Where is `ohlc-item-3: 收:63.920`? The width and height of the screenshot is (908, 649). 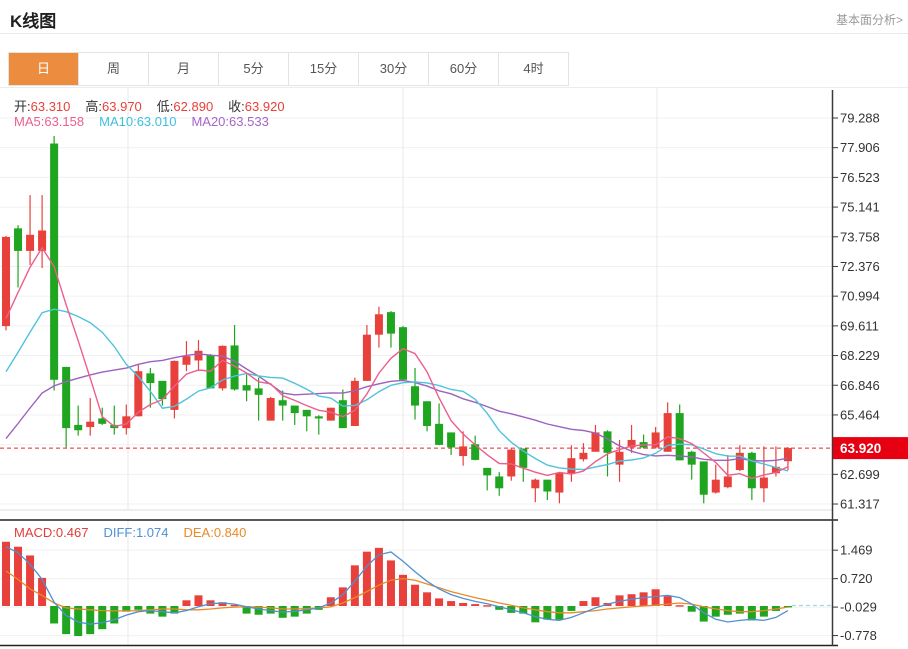 ohlc-item-3: 收:63.920 is located at coordinates (256, 106).